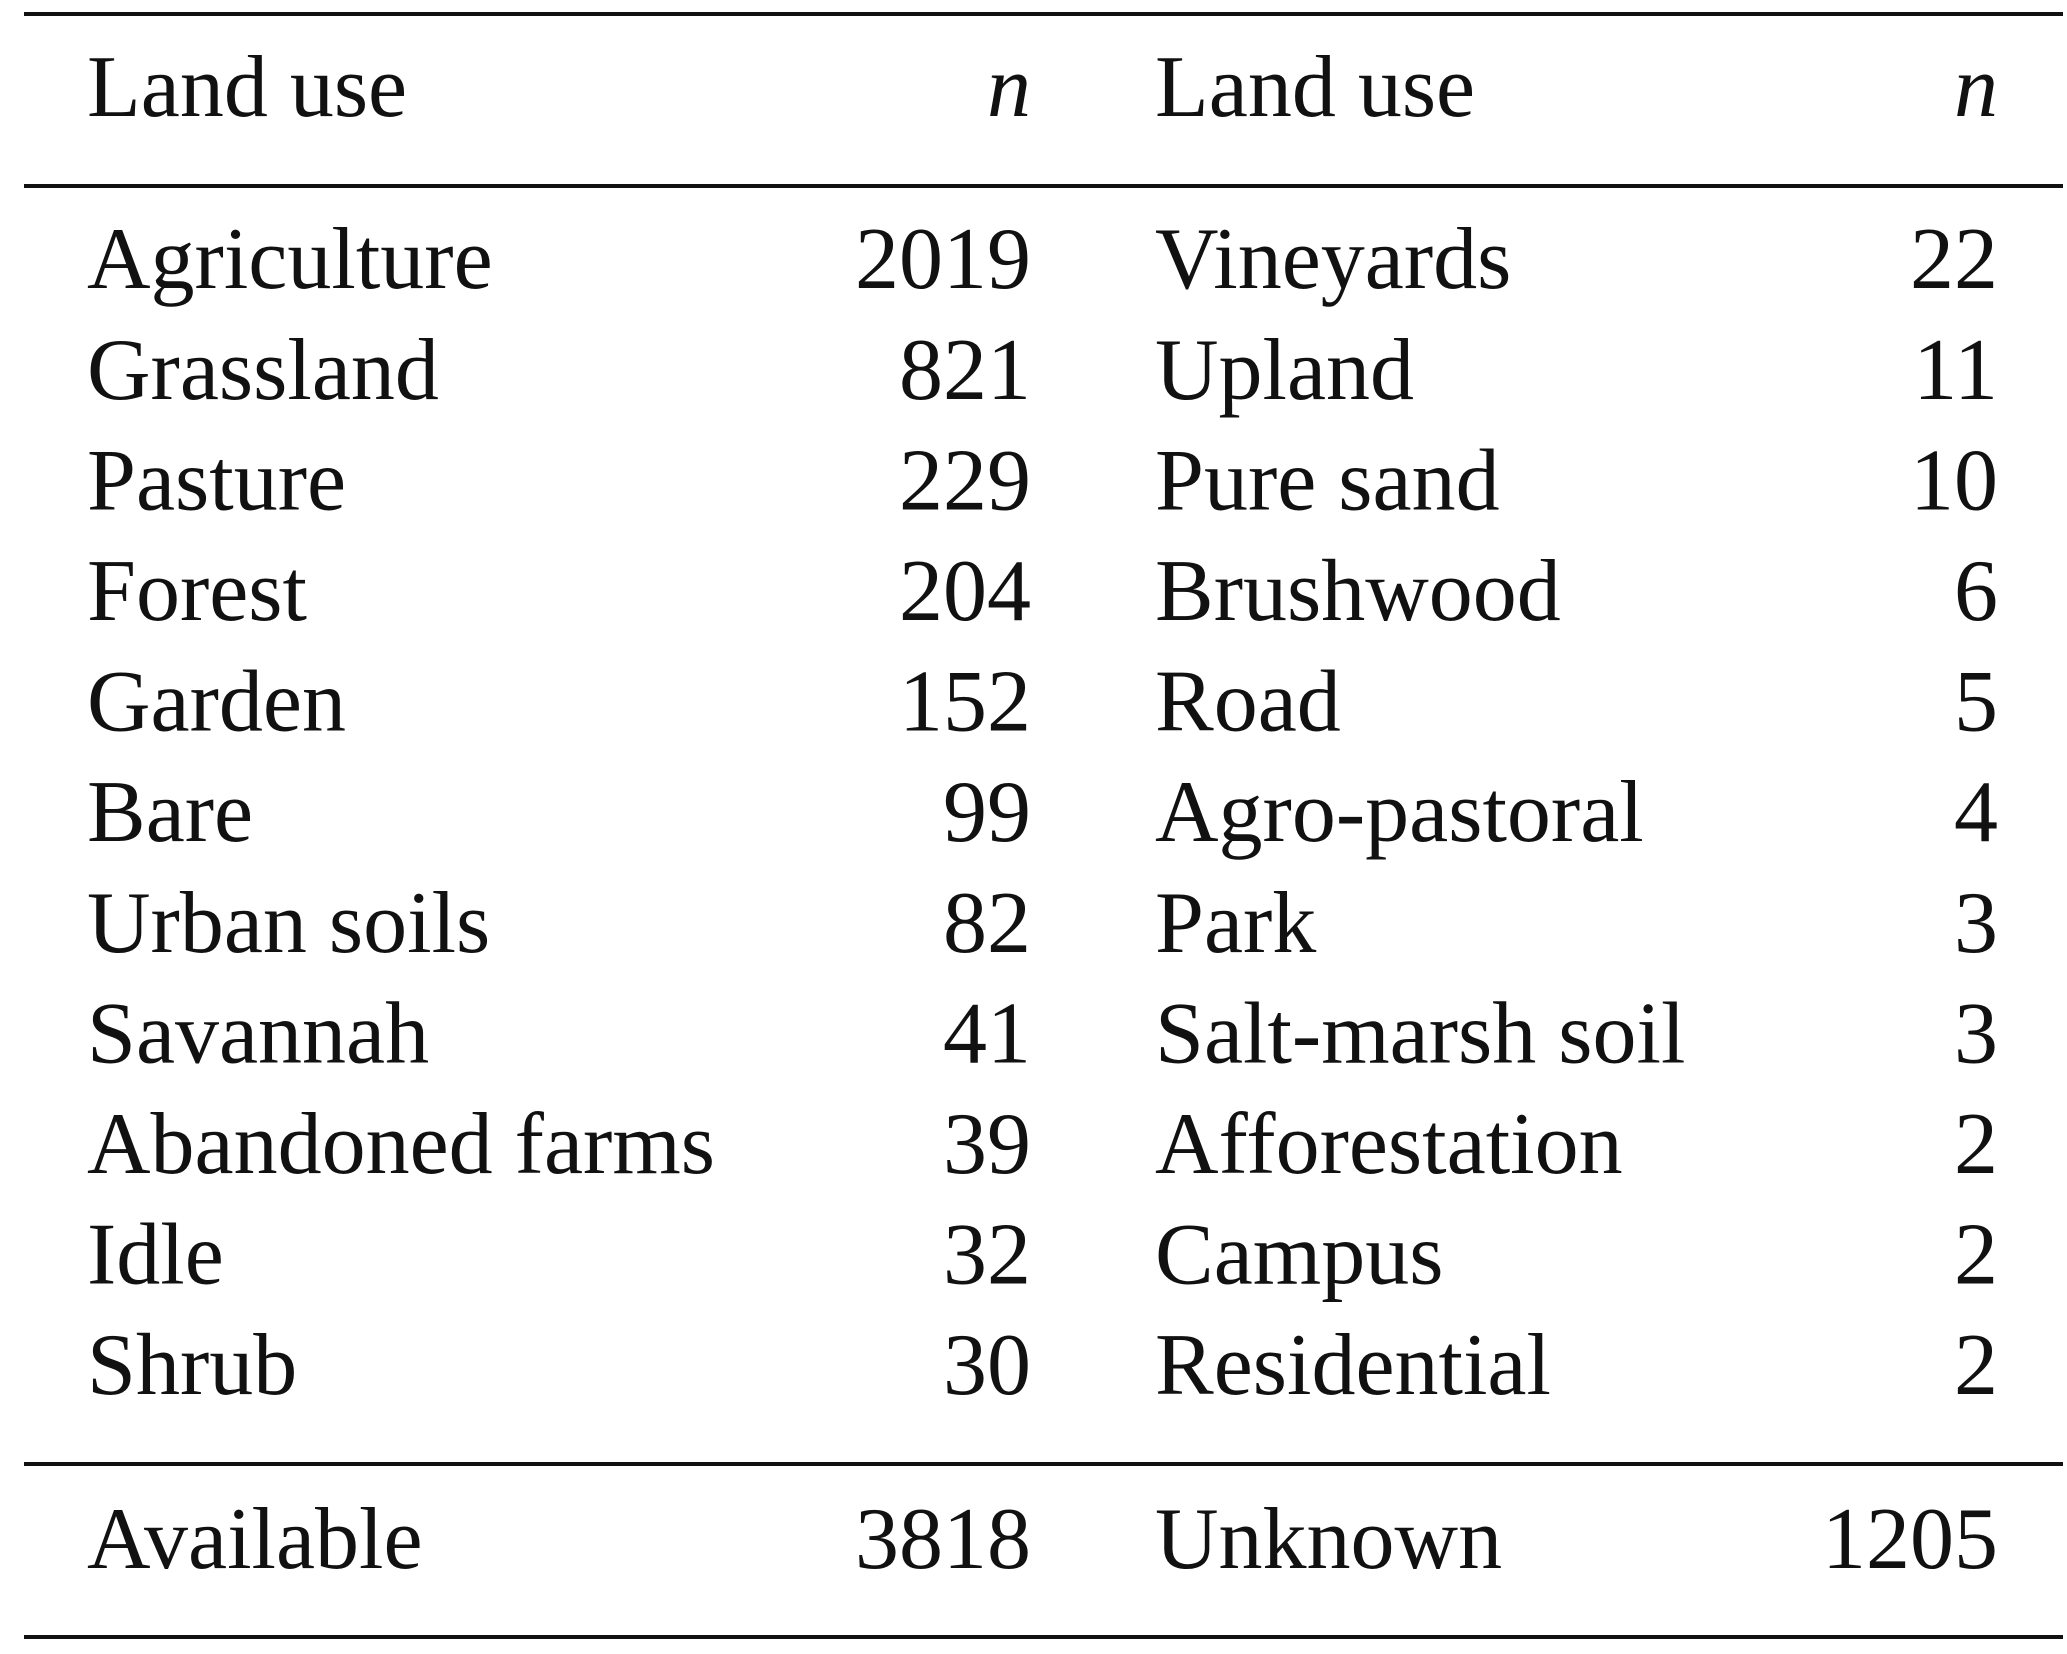  Describe the element at coordinates (987, 1033) in the screenshot. I see `count-cell: 41` at that location.